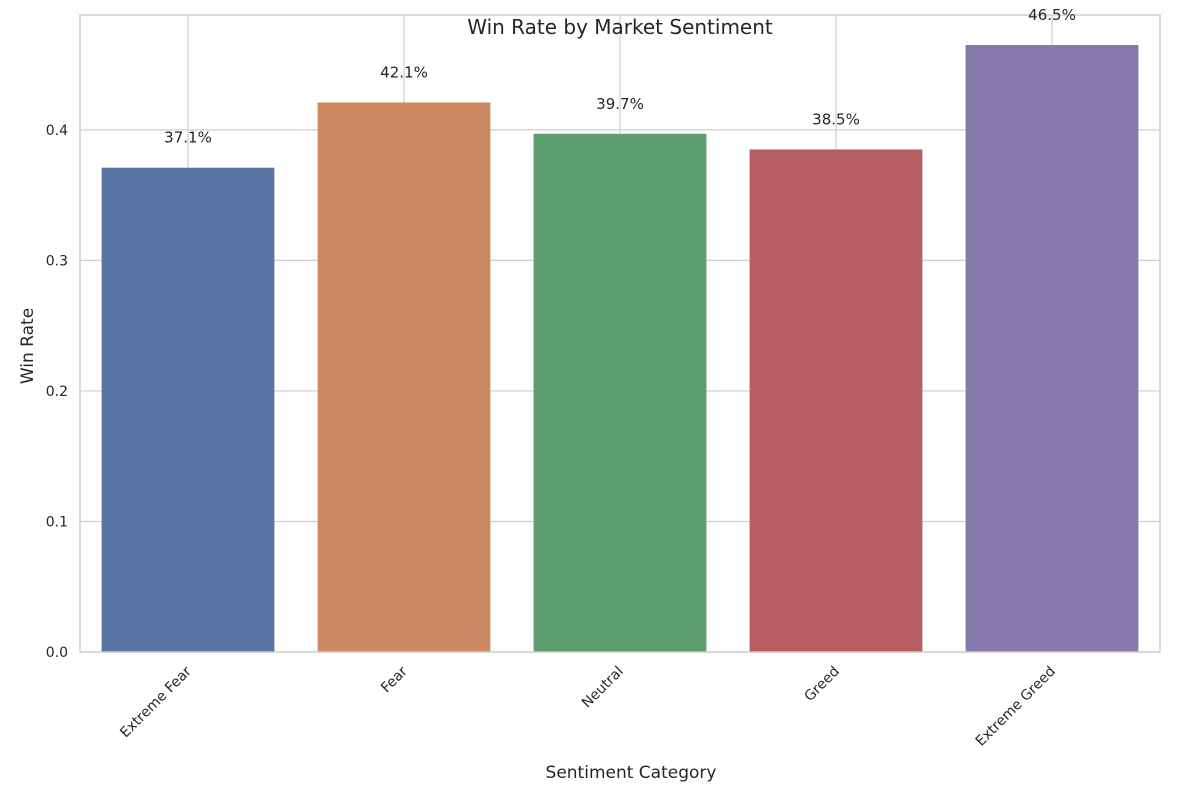 This screenshot has height=800, width=1200. What do you see at coordinates (188, 138) in the screenshot?
I see `bar-value-label: 37.1%` at bounding box center [188, 138].